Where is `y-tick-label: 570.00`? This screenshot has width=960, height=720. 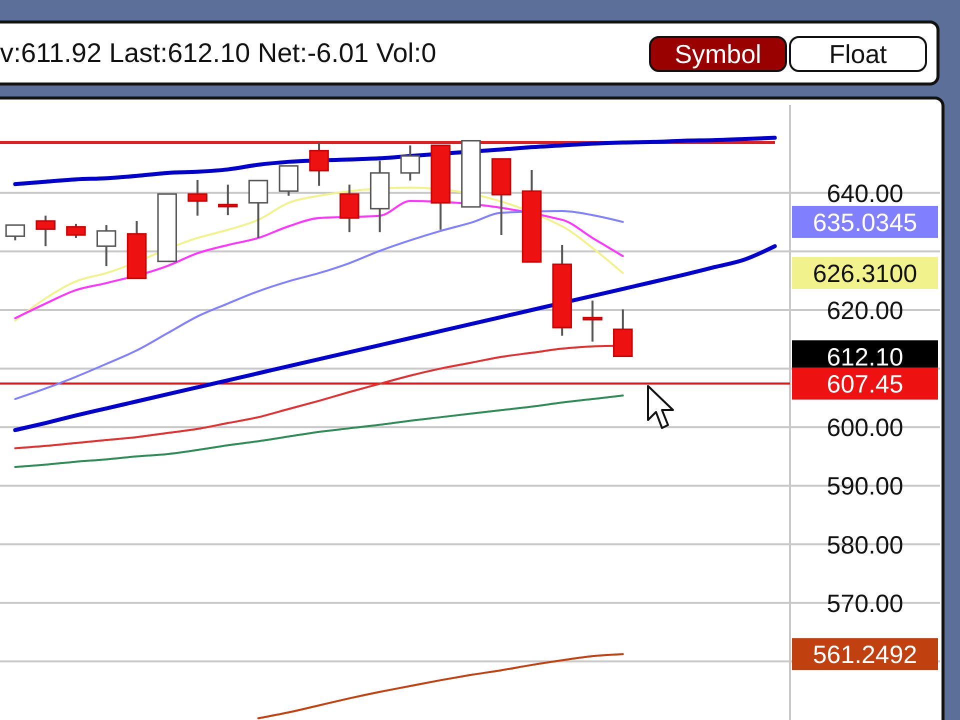
y-tick-label: 570.00 is located at coordinates (865, 604).